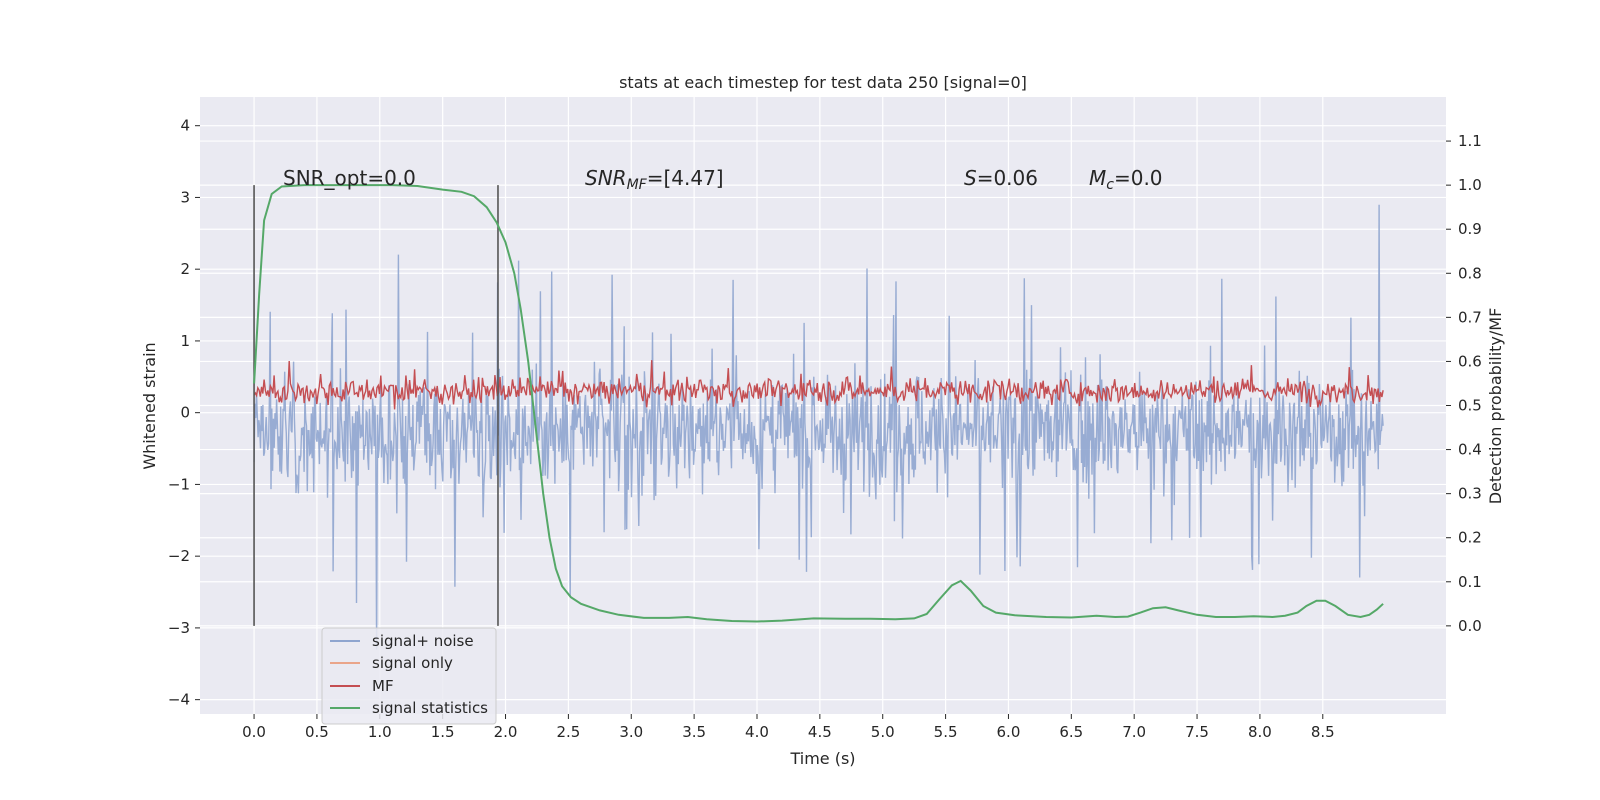 Image resolution: width=1600 pixels, height=800 pixels. I want to click on y-tick-label: −4, so click(179, 700).